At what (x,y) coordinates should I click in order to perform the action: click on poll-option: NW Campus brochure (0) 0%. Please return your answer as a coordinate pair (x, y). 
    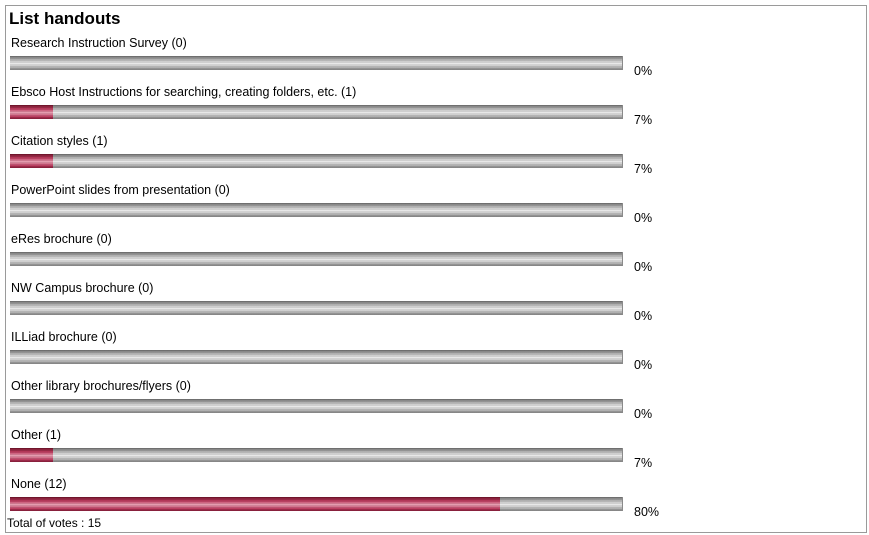
    Looking at the image, I should click on (436, 303).